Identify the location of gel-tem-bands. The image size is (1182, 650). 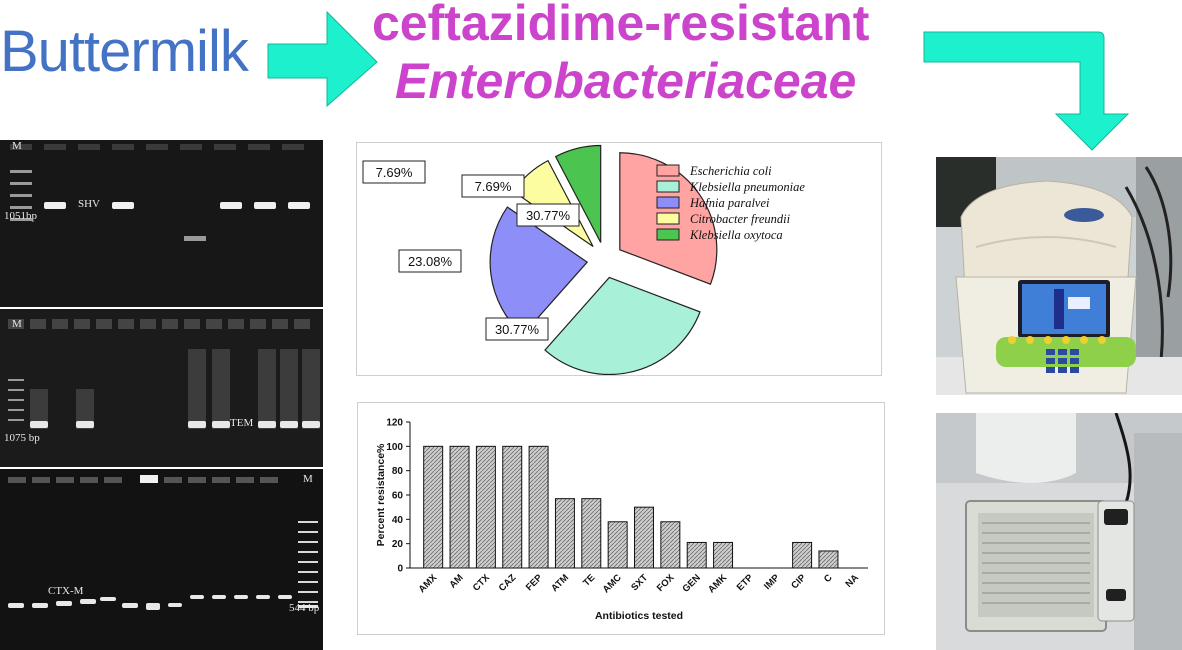
(161, 388).